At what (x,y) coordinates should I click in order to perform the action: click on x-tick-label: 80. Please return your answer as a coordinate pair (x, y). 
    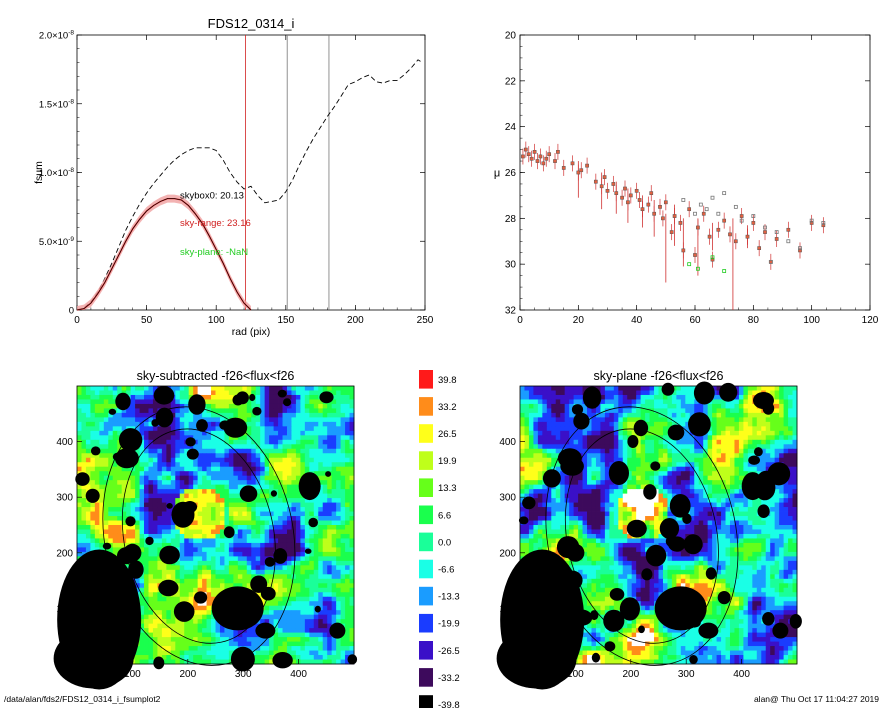
    Looking at the image, I should click on (754, 320).